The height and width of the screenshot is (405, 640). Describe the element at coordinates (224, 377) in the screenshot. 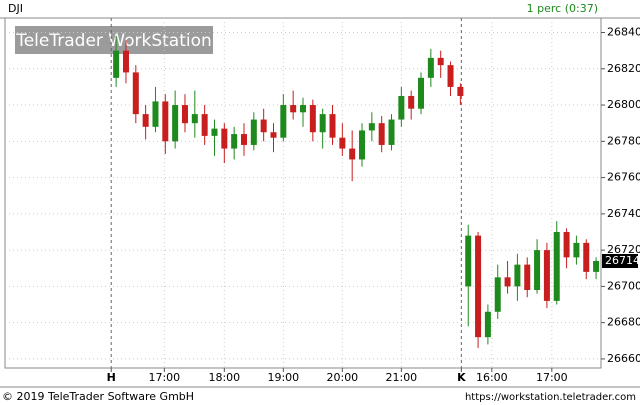

I see `x-tick-label: 18:00` at that location.